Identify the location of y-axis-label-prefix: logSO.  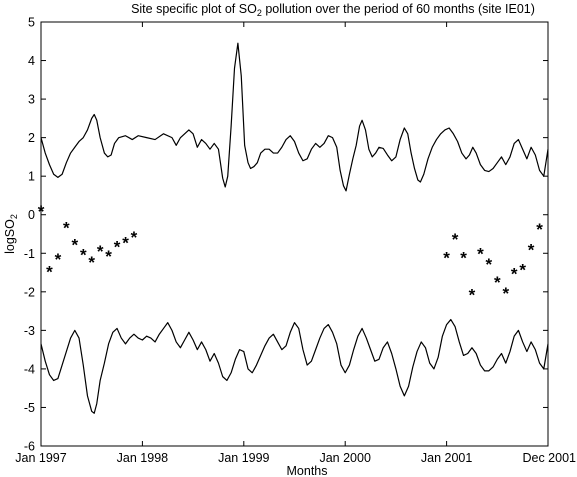
(10, 236).